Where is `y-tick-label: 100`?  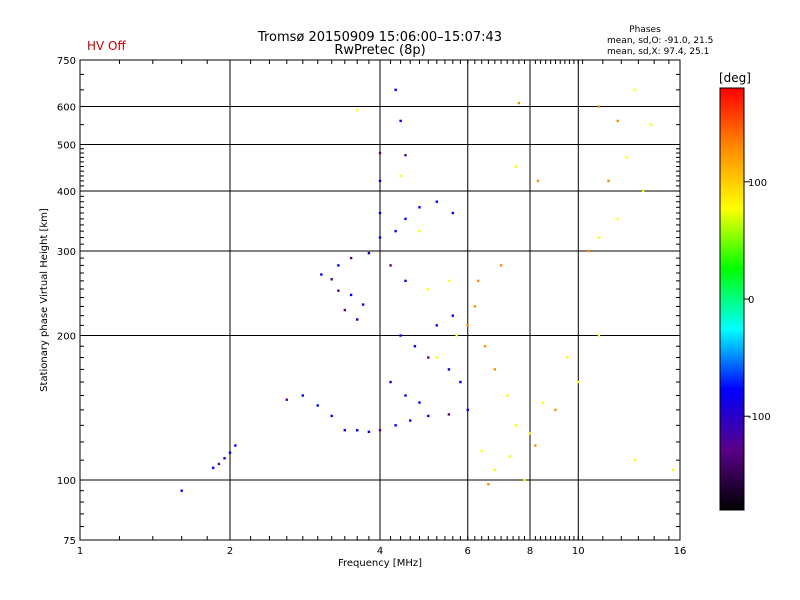 y-tick-label: 100 is located at coordinates (66, 481).